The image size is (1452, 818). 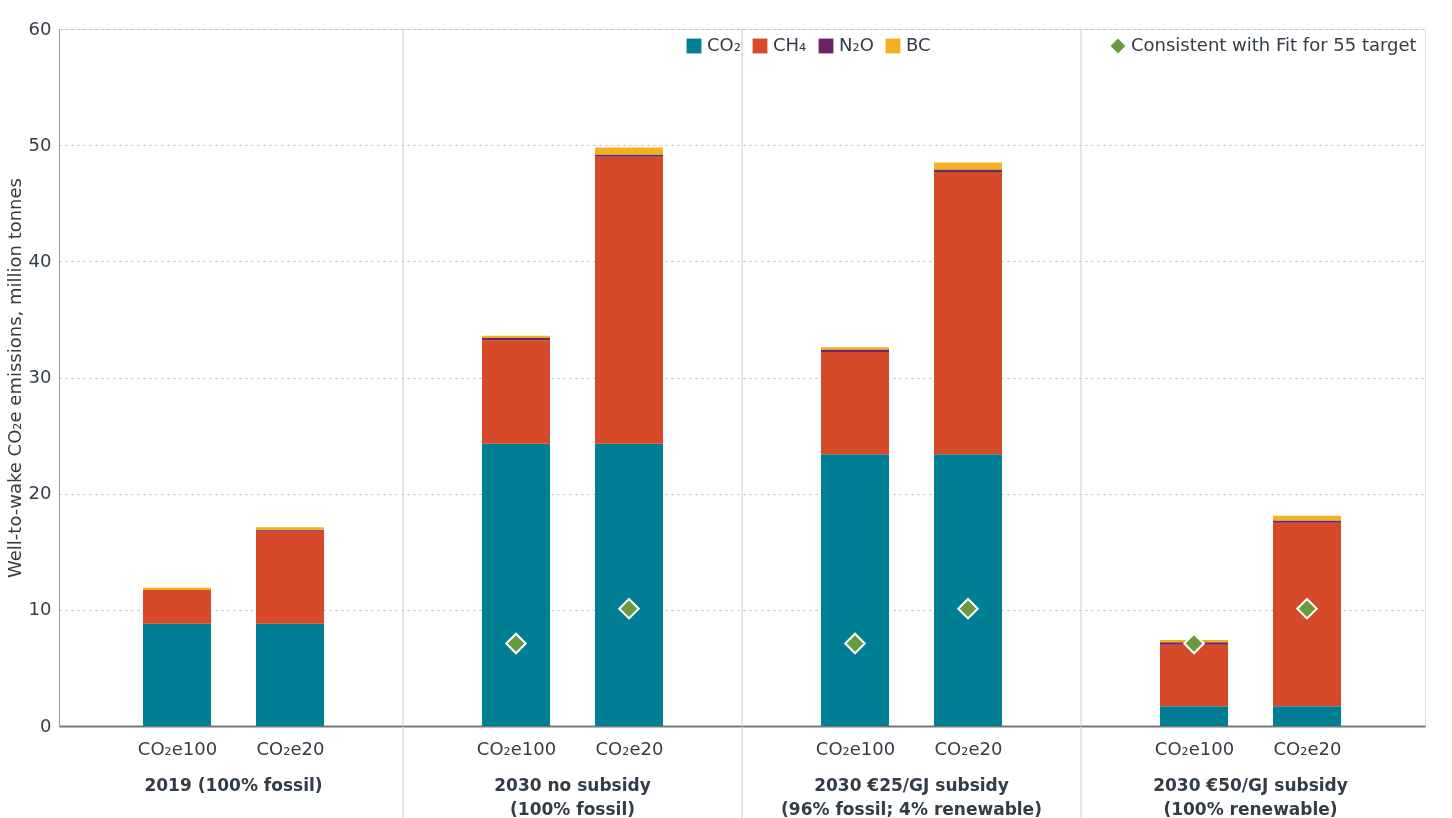 What do you see at coordinates (46, 725) in the screenshot?
I see `y-tick-label: 0` at bounding box center [46, 725].